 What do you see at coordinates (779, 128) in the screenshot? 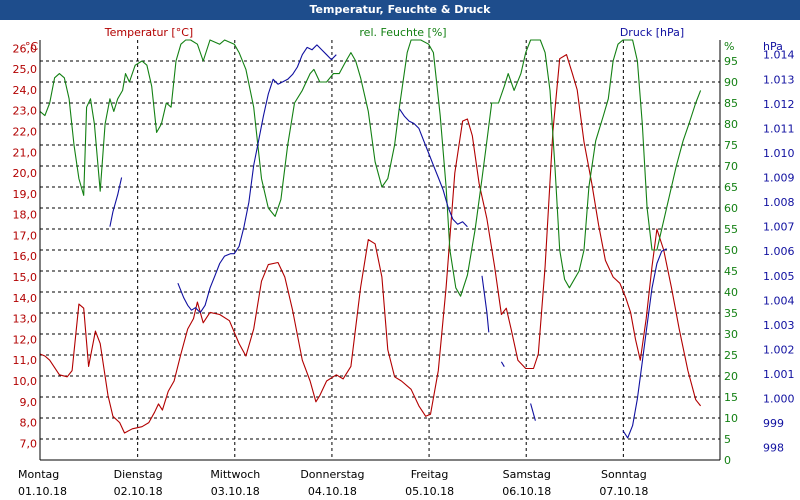
I see `pressure-tick-label: 1.011` at bounding box center [779, 128].